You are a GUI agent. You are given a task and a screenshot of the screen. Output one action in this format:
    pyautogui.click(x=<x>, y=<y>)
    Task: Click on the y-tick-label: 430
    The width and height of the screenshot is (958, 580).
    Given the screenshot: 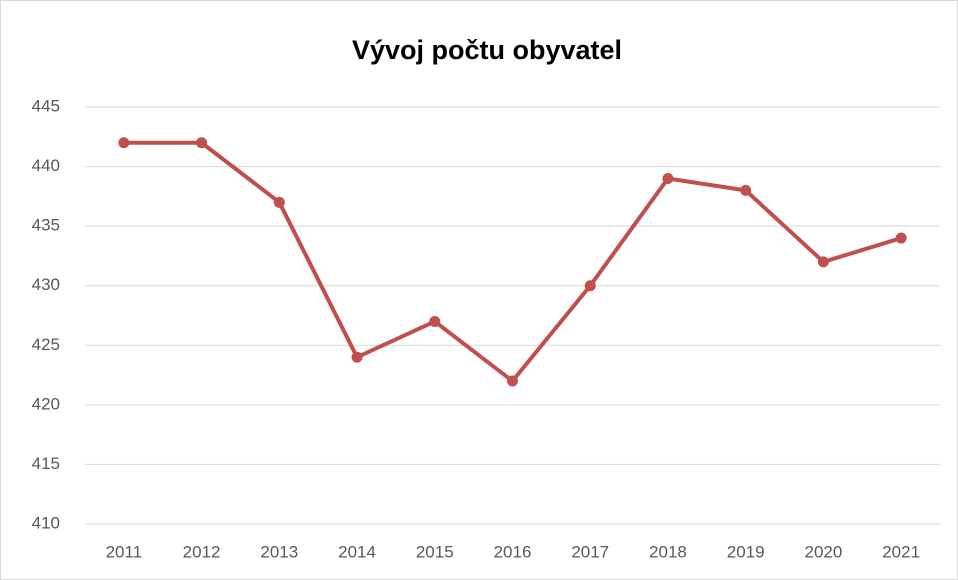 What is the action you would take?
    pyautogui.click(x=46, y=284)
    